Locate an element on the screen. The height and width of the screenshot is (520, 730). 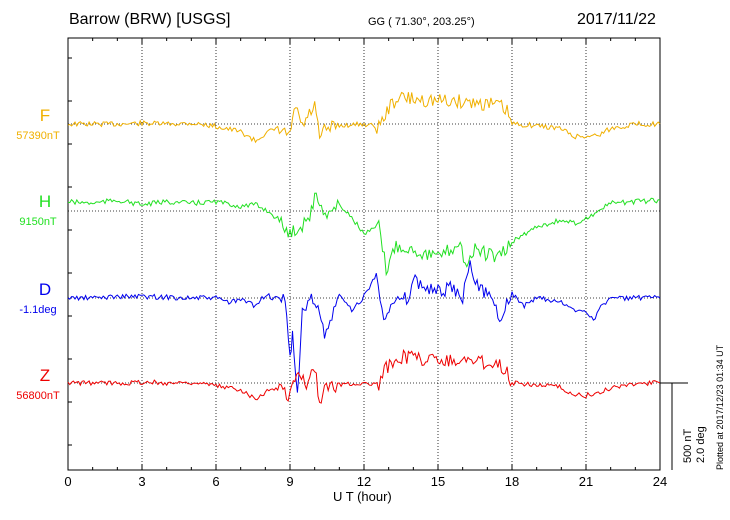
baseline-value-d: -1.1deg is located at coordinates (38, 310).